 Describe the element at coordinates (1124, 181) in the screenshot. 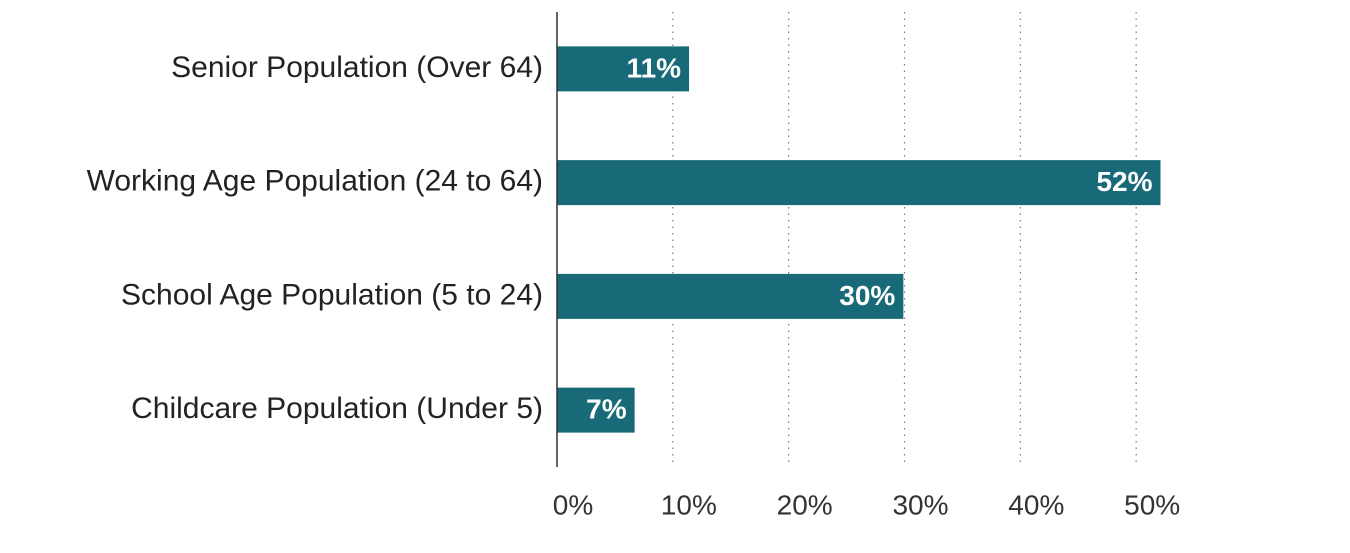

I see `value-label: 52%` at that location.